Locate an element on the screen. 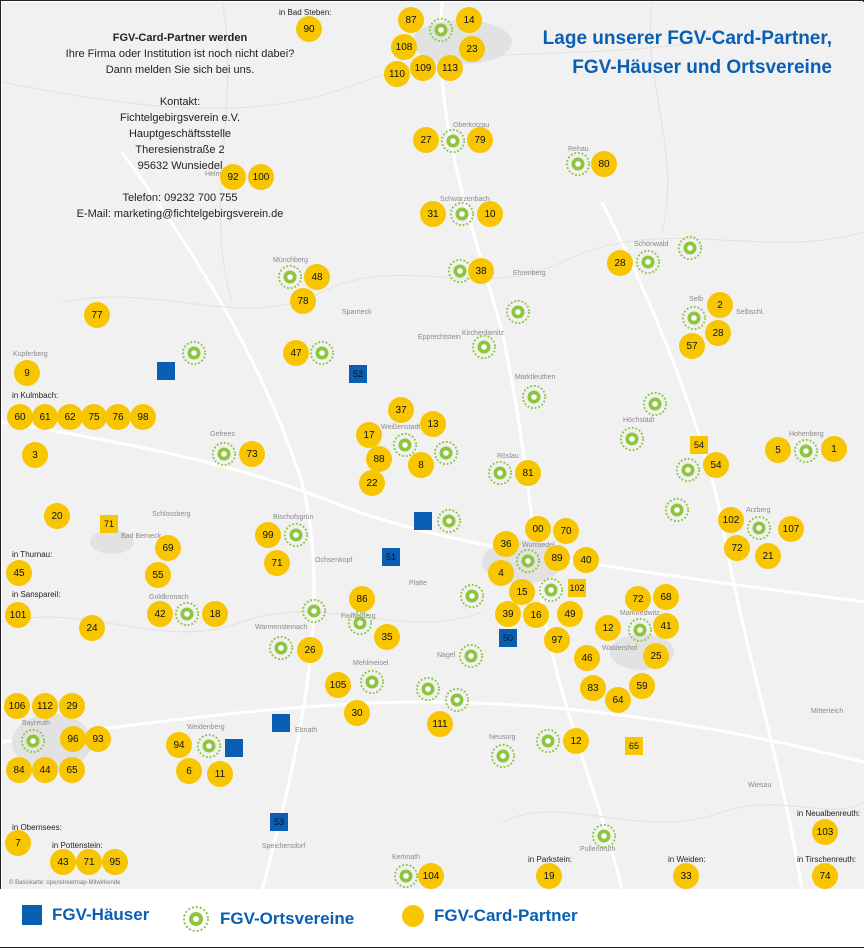 The image size is (866, 950). card-partner-marker: 6 is located at coordinates (189, 771).